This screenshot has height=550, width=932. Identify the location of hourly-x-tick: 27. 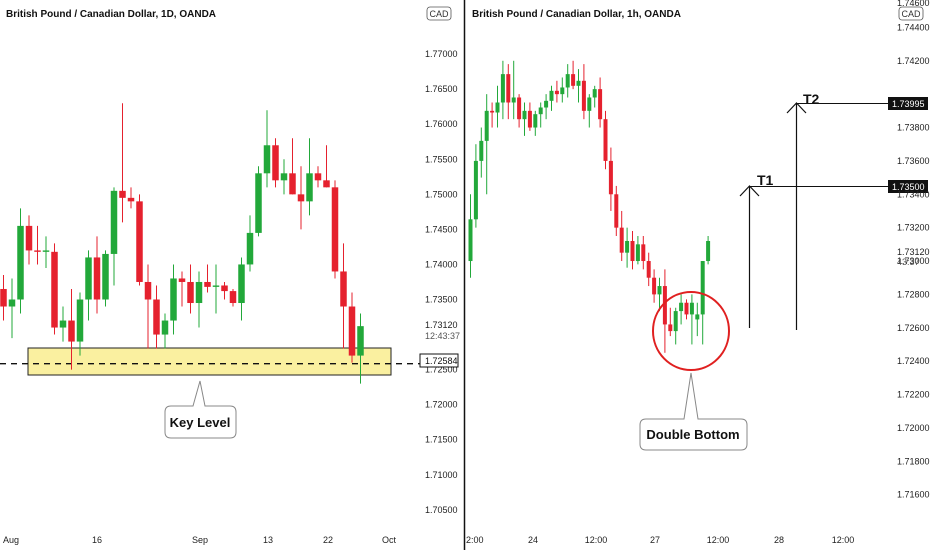
(655, 540).